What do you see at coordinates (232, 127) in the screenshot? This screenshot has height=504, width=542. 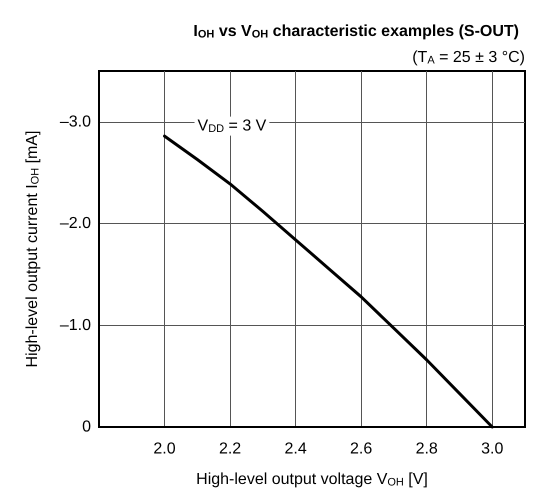 I see `series-label: VDD = 3 V` at bounding box center [232, 127].